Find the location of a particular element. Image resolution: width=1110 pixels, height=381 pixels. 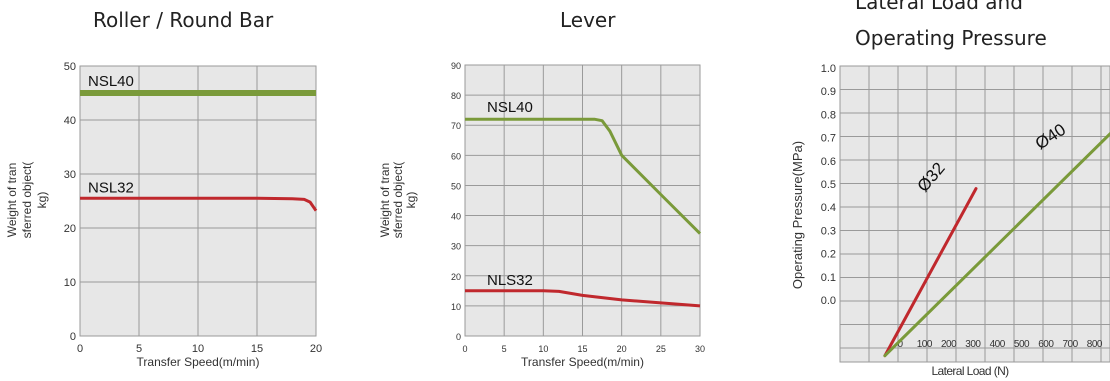

y-tick-label: 80 is located at coordinates (456, 96).